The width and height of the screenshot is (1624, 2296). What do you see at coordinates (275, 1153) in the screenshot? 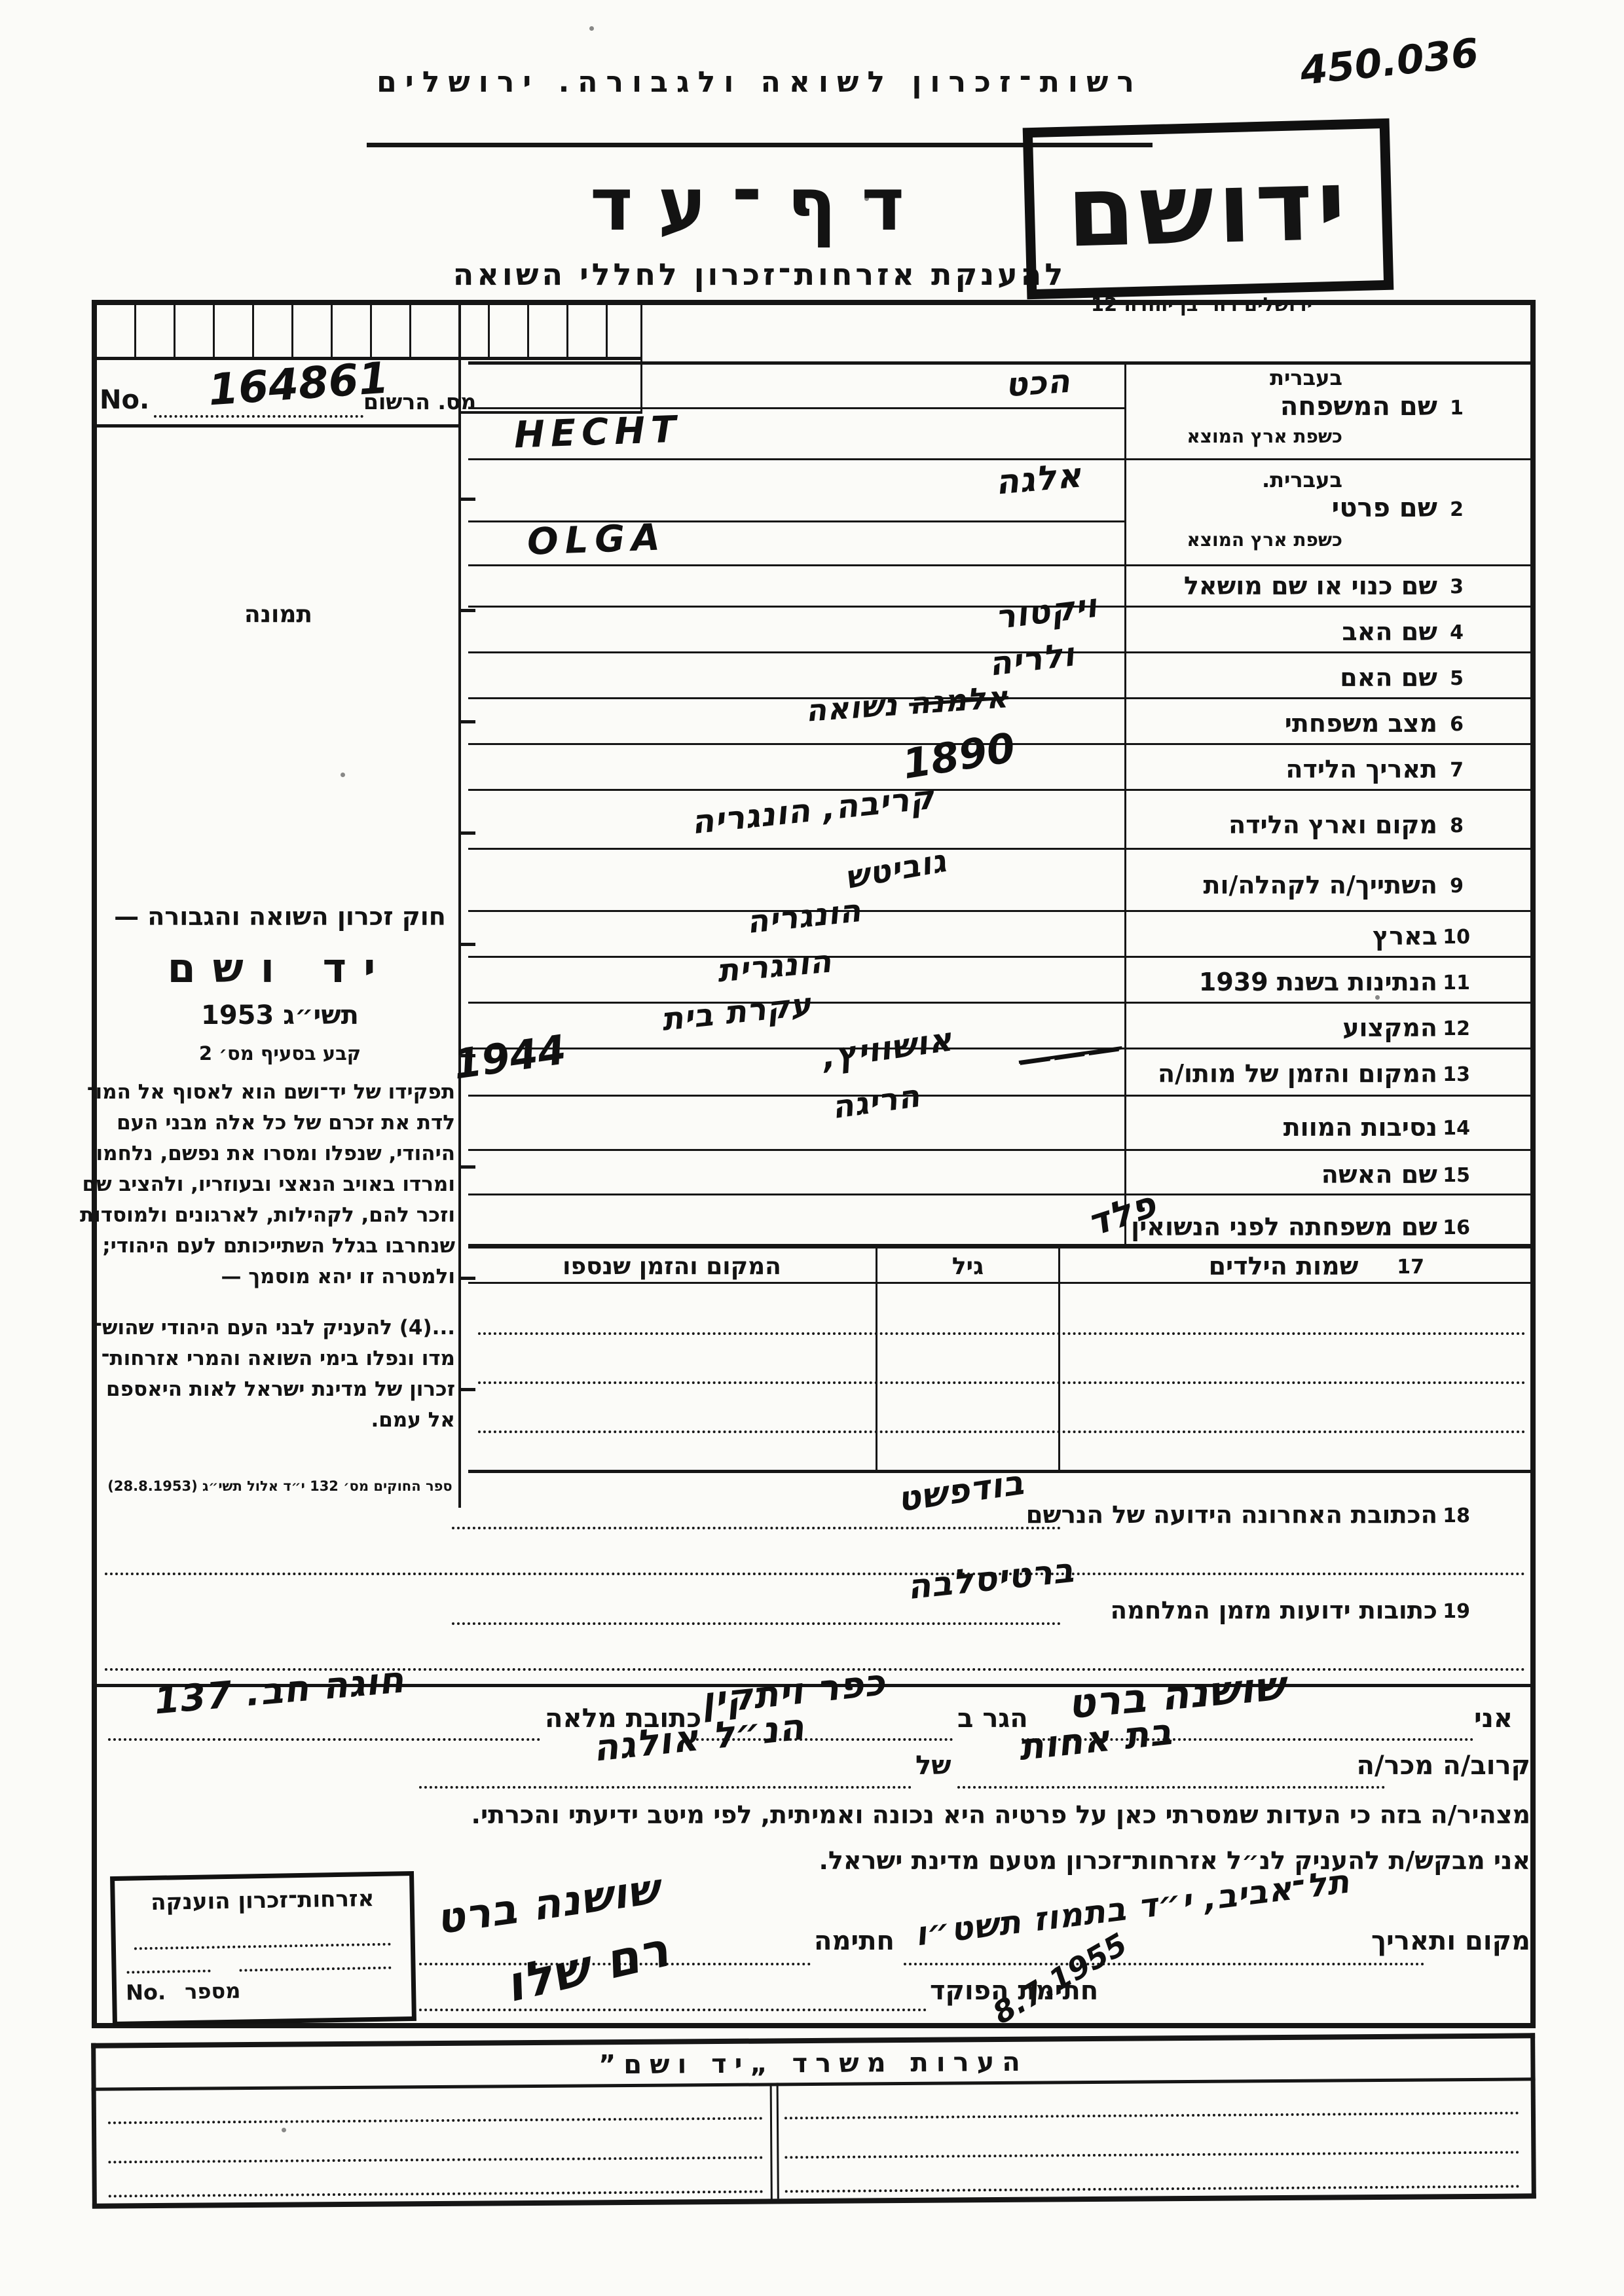
I see `law-paragraph-line: היהודי, שנפלו ומסרו את נפשם, נלחמו` at bounding box center [275, 1153].